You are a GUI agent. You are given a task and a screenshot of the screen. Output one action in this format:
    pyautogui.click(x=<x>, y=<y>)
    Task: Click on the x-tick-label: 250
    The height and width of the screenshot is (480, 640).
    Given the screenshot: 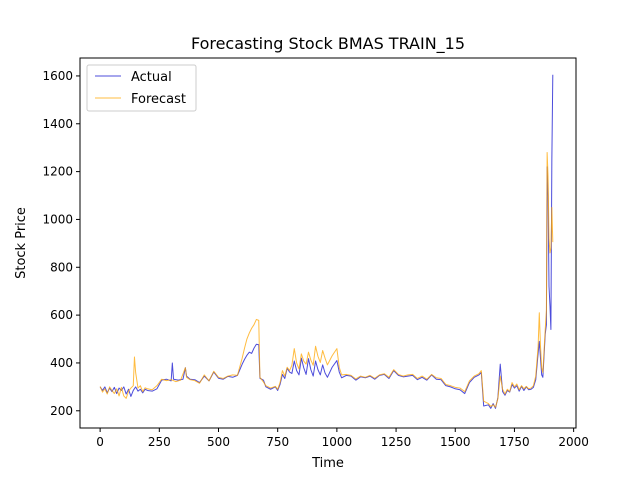 What is the action you would take?
    pyautogui.click(x=159, y=442)
    